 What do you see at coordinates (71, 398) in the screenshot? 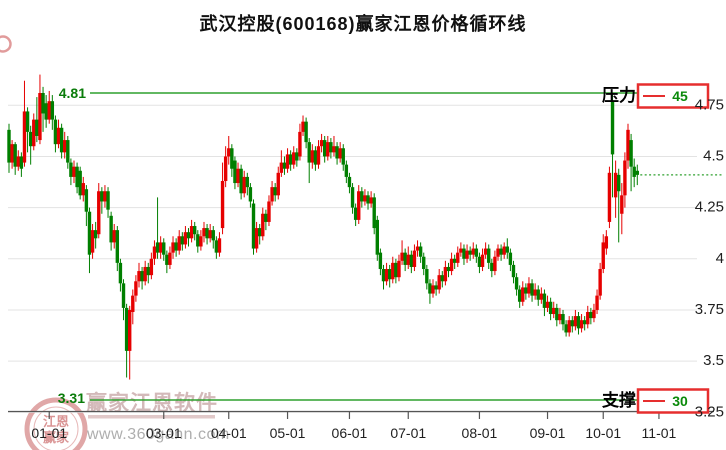
I see `support-price-label: 3.31` at bounding box center [71, 398].